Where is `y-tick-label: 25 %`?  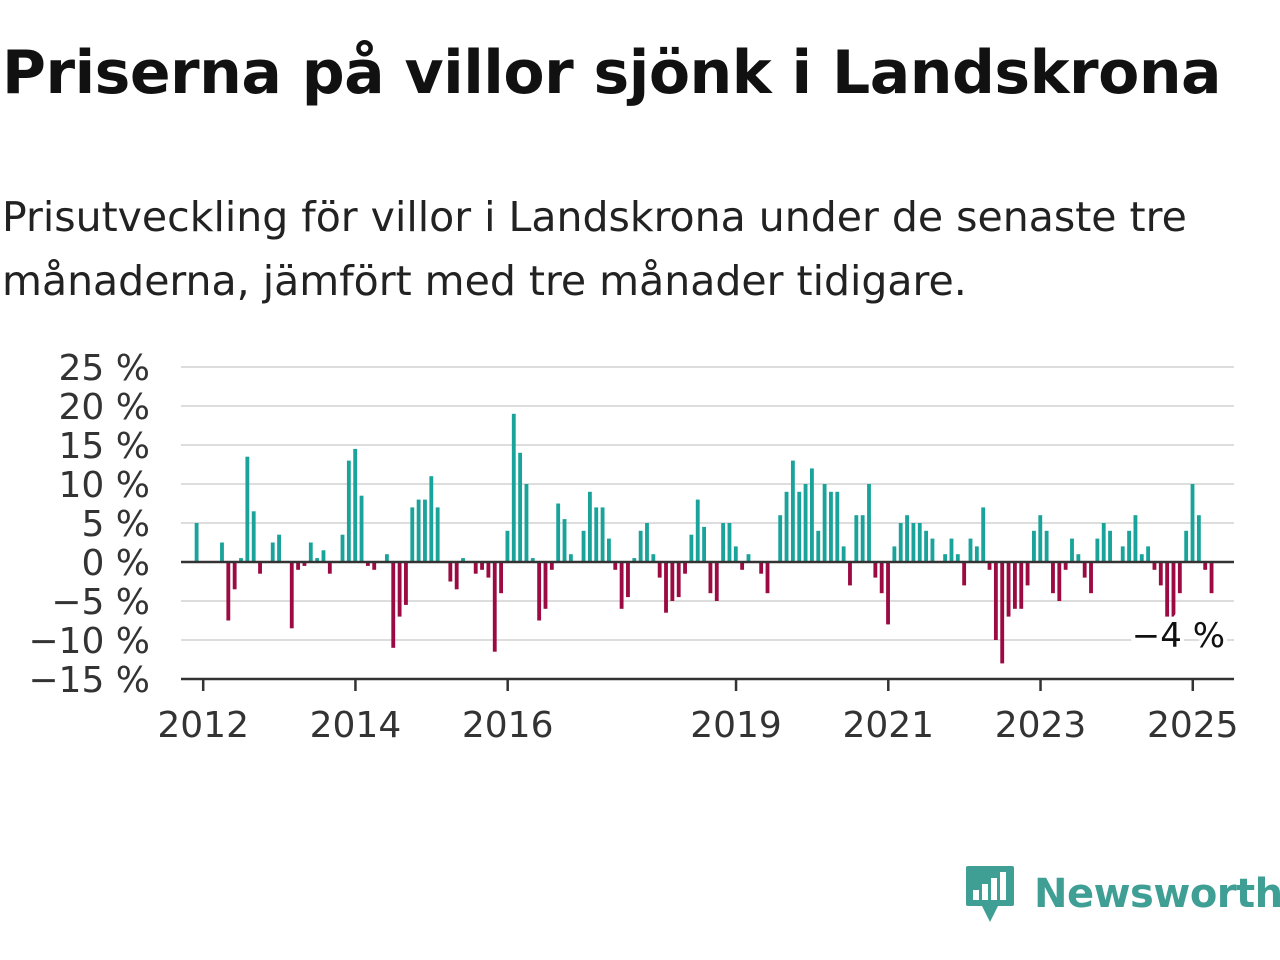
y-tick-label: 25 % is located at coordinates (104, 368).